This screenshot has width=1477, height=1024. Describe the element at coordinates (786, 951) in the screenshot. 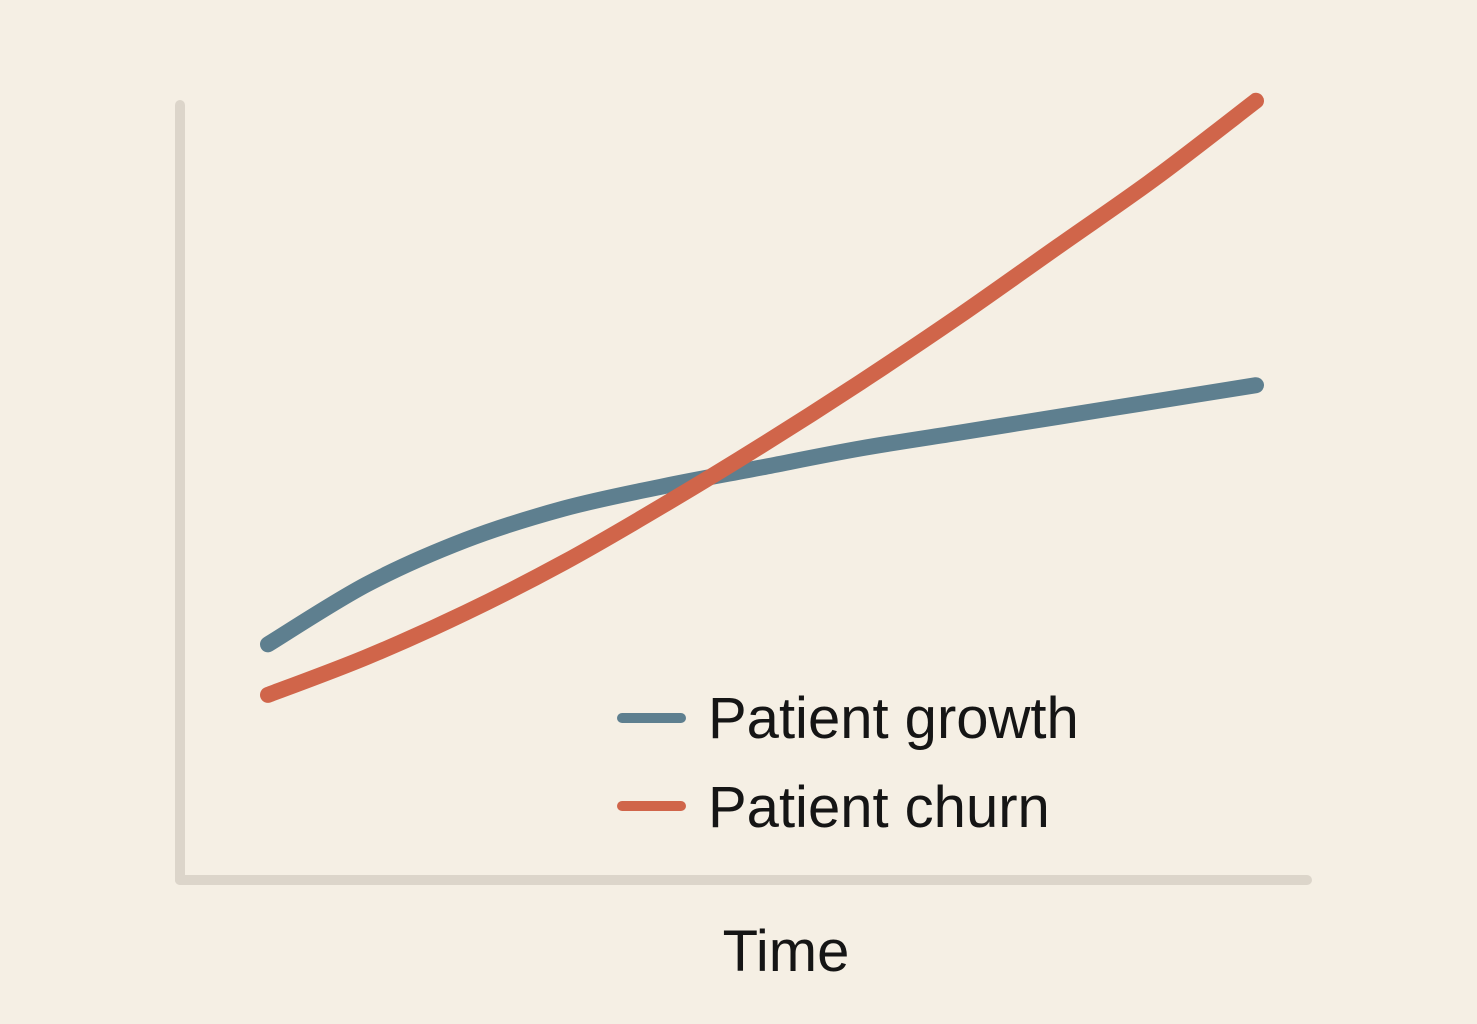

I see `x-axis-title: Time` at that location.